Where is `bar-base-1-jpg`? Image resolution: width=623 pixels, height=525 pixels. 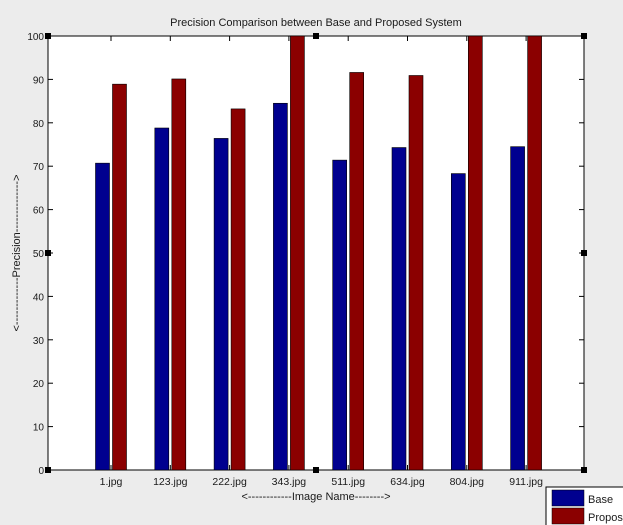
bar-base-1-jpg is located at coordinates (102, 316).